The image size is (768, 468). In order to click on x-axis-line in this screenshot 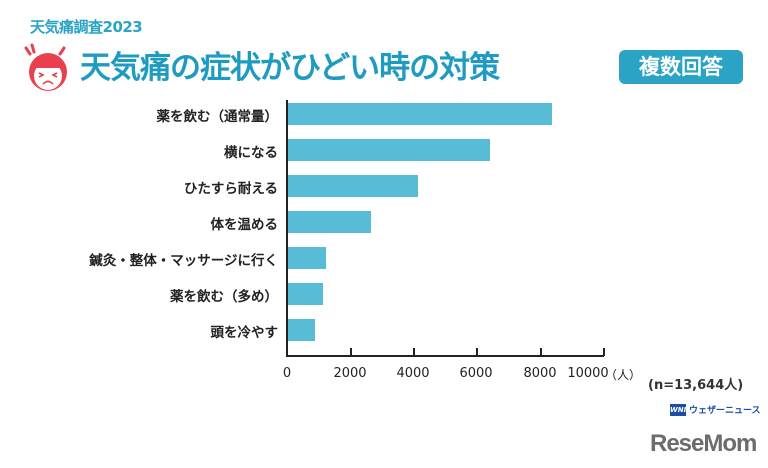, I will do `click(445, 356)`.